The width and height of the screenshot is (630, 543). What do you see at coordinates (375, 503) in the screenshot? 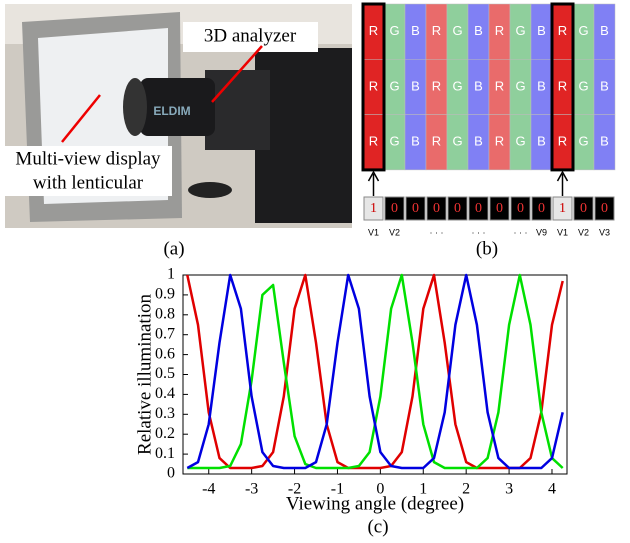
I see `x-axis-title: Viewing angle (degree)` at bounding box center [375, 503].